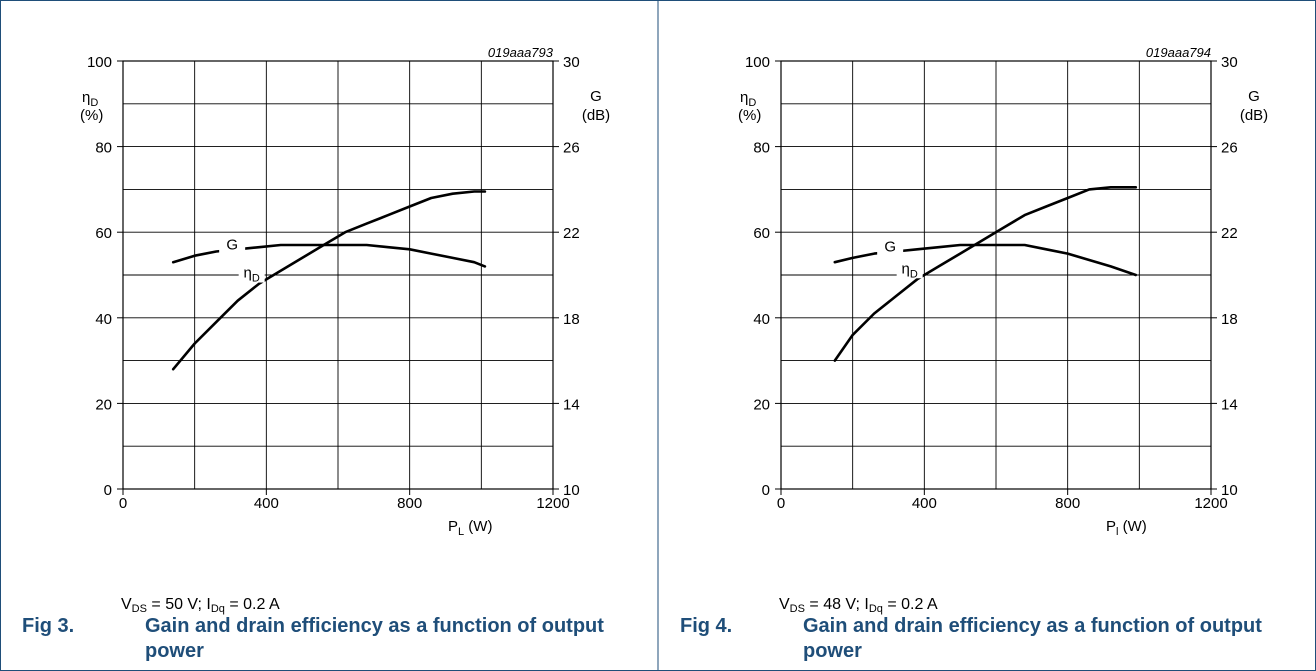 This screenshot has height=671, width=1316. Describe the element at coordinates (1178, 52) in the screenshot. I see `figure-code: 019aaa794` at that location.